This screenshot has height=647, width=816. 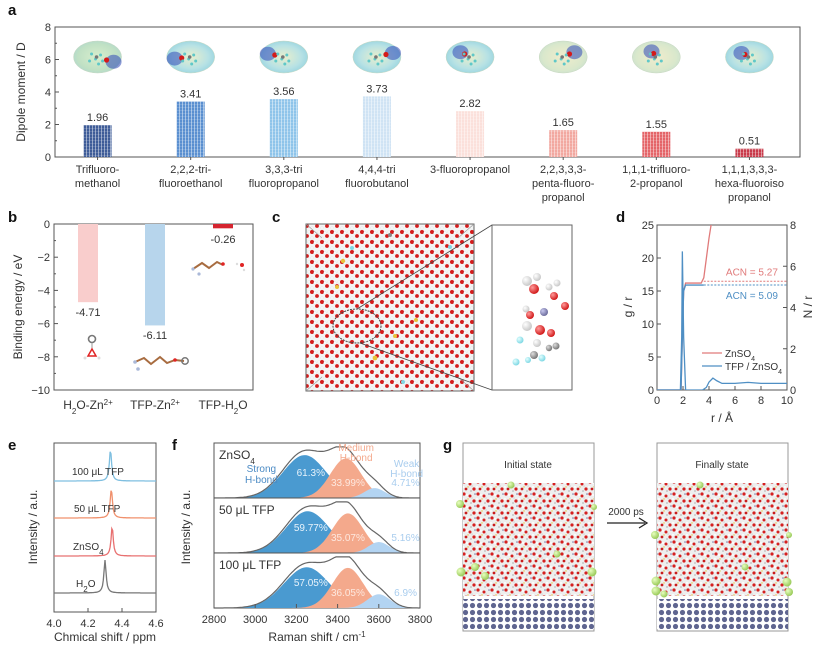 What do you see at coordinates (562, 123) in the screenshot?
I see `bar-value-label: 1.65` at bounding box center [562, 123].